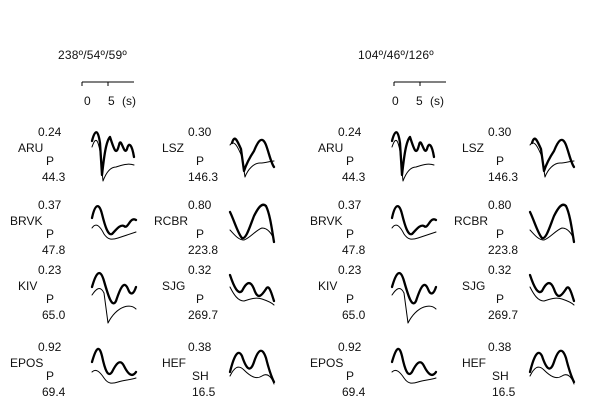 The height and width of the screenshot is (410, 600). Describe the element at coordinates (331, 148) in the screenshot. I see `station-code: ARU` at that location.